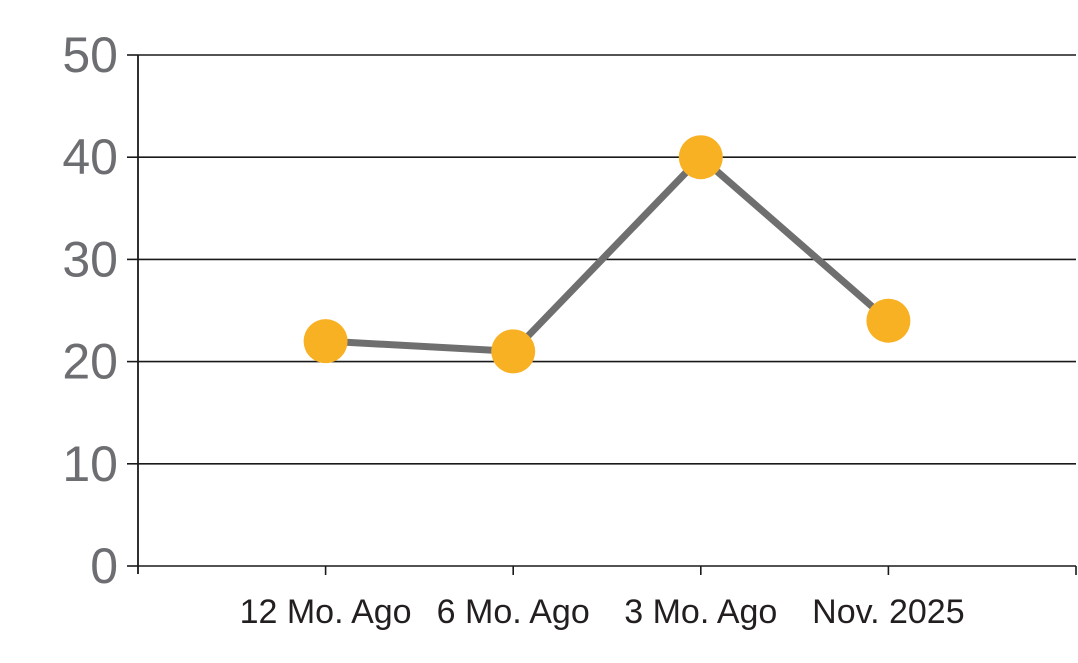 The height and width of the screenshot is (663, 1078). Describe the element at coordinates (90, 464) in the screenshot. I see `y-axis-label-10: 10` at that location.